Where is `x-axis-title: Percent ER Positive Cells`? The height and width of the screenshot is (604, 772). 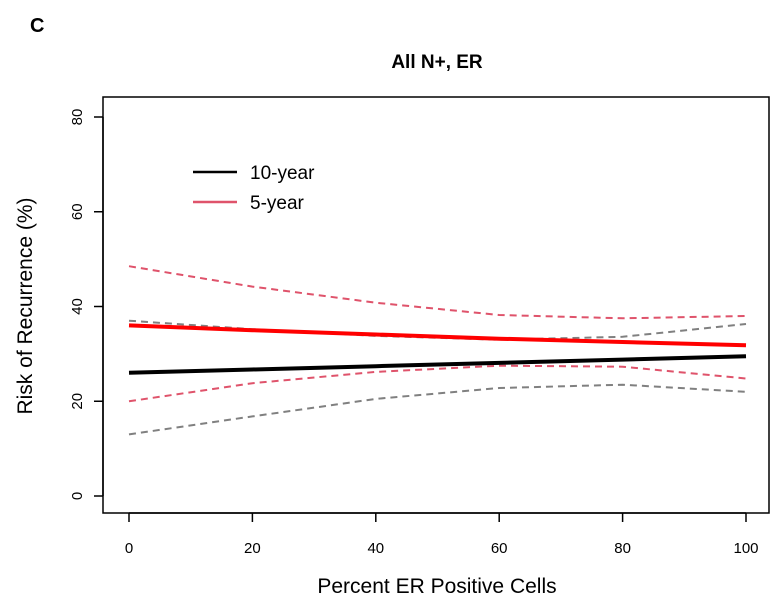 x-axis-title: Percent ER Positive Cells is located at coordinates (436, 586).